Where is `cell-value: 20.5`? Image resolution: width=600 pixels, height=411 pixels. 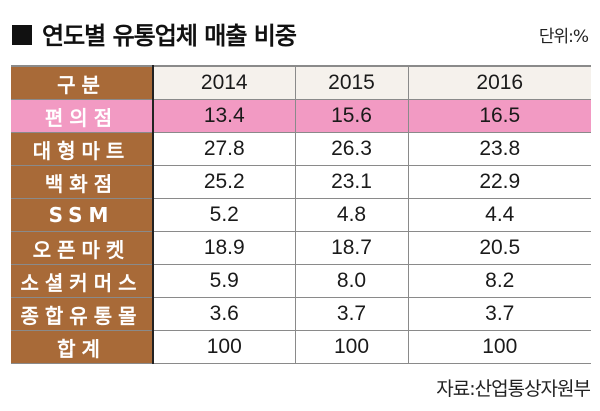
cell-value: 20.5 is located at coordinates (499, 248).